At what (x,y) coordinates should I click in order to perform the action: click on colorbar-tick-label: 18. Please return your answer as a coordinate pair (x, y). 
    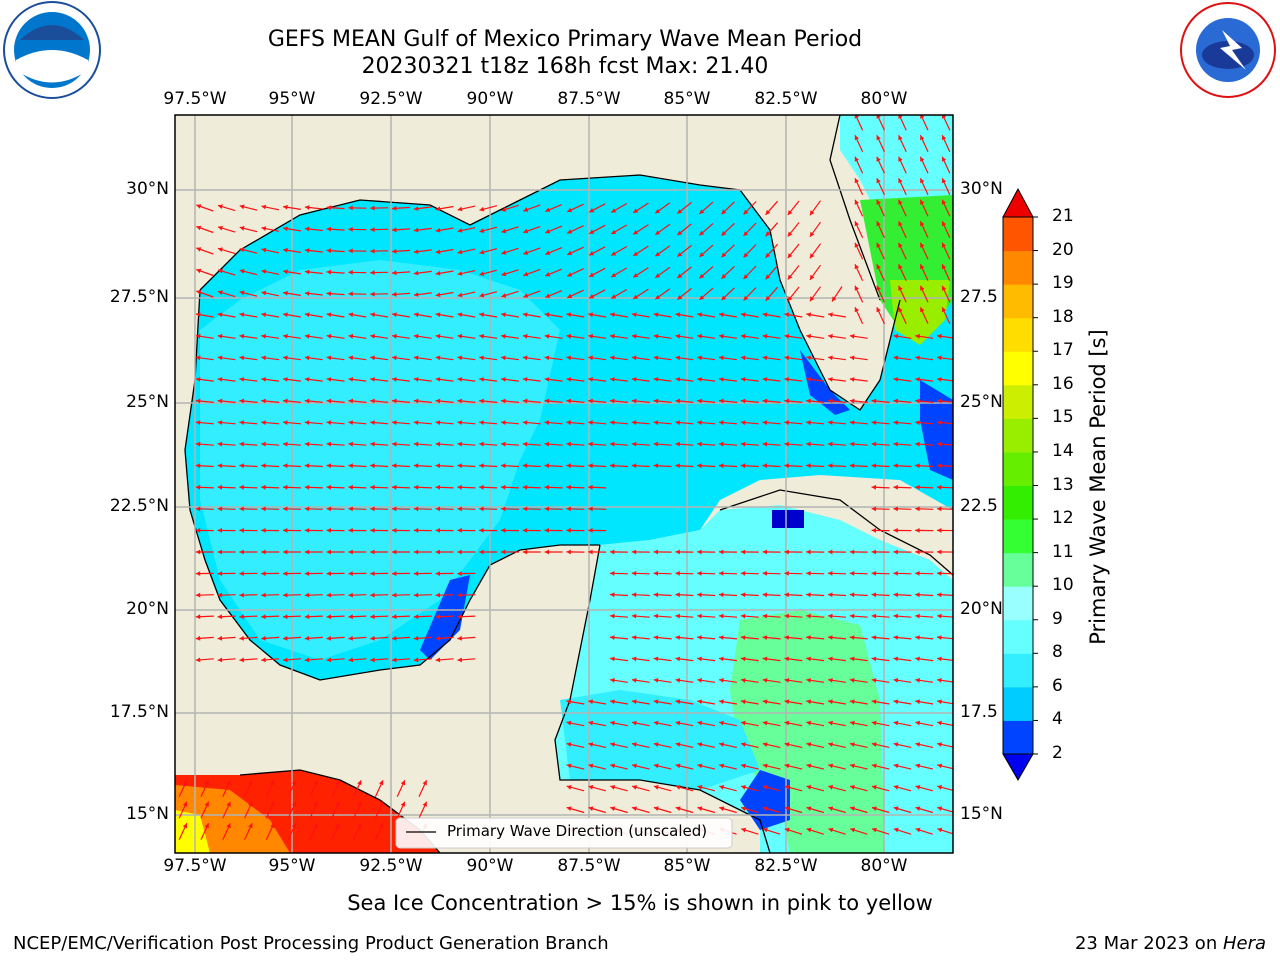
    Looking at the image, I should click on (1063, 316).